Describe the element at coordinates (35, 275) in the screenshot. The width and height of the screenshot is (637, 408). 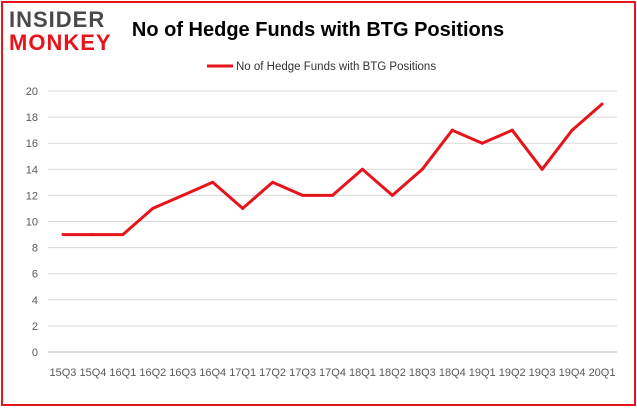
I see `y-tick-label: 6` at that location.